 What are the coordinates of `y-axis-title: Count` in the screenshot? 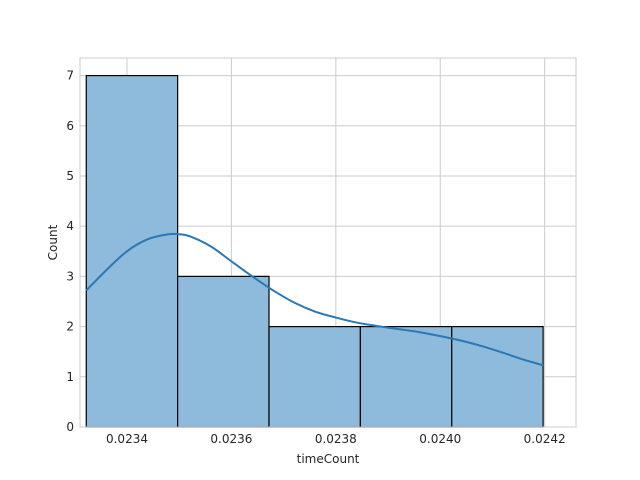 It's located at (53, 242).